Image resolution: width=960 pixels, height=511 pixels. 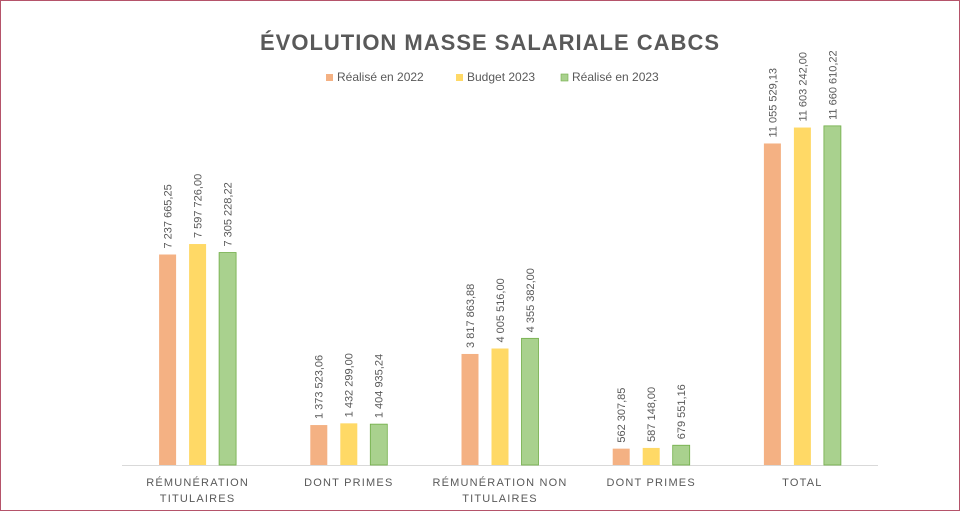 I want to click on data-label: 1 373 523,06, so click(x=320, y=387).